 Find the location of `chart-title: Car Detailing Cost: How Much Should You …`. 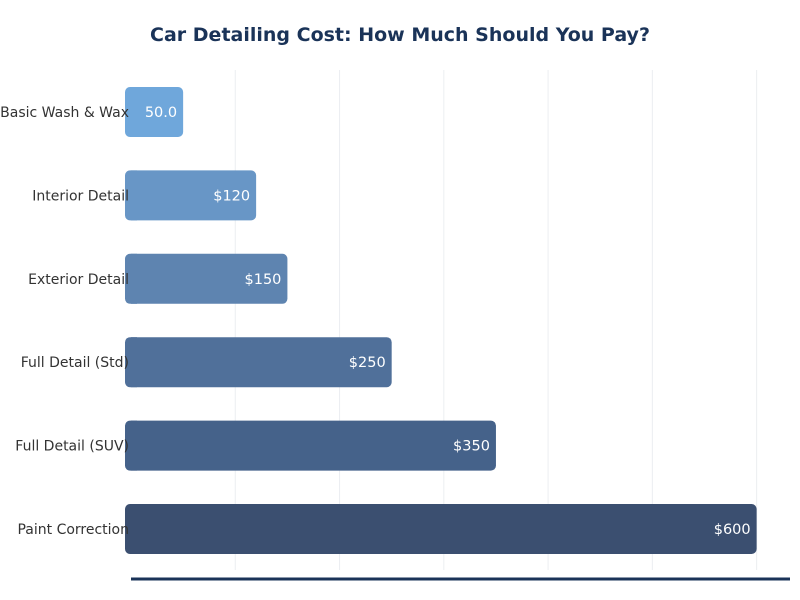

chart-title: Car Detailing Cost: How Much Should You … is located at coordinates (400, 35).